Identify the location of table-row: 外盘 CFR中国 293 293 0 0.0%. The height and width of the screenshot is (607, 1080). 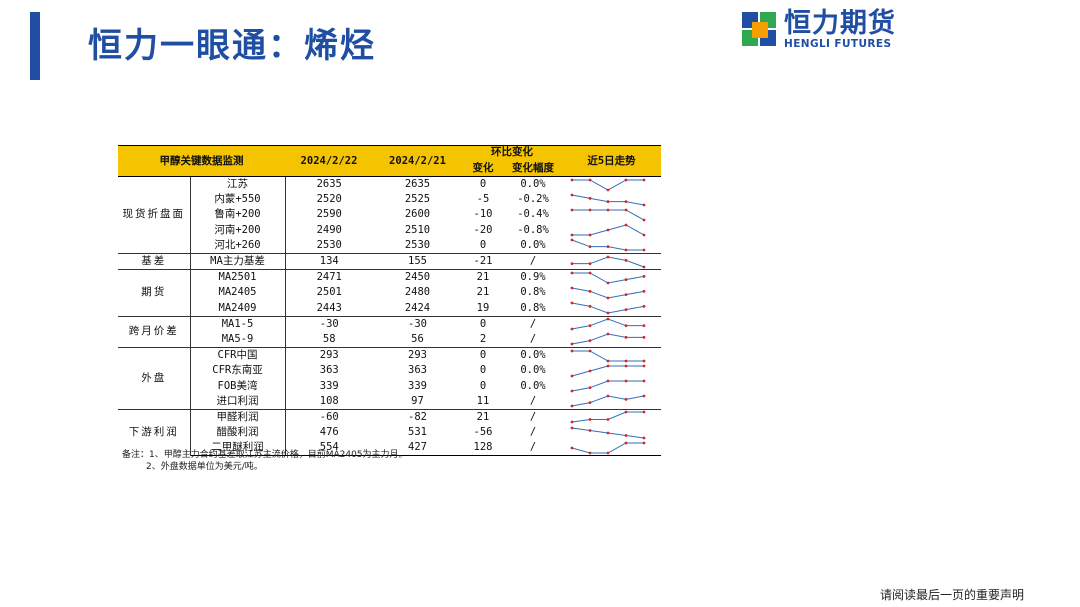
(389, 378).